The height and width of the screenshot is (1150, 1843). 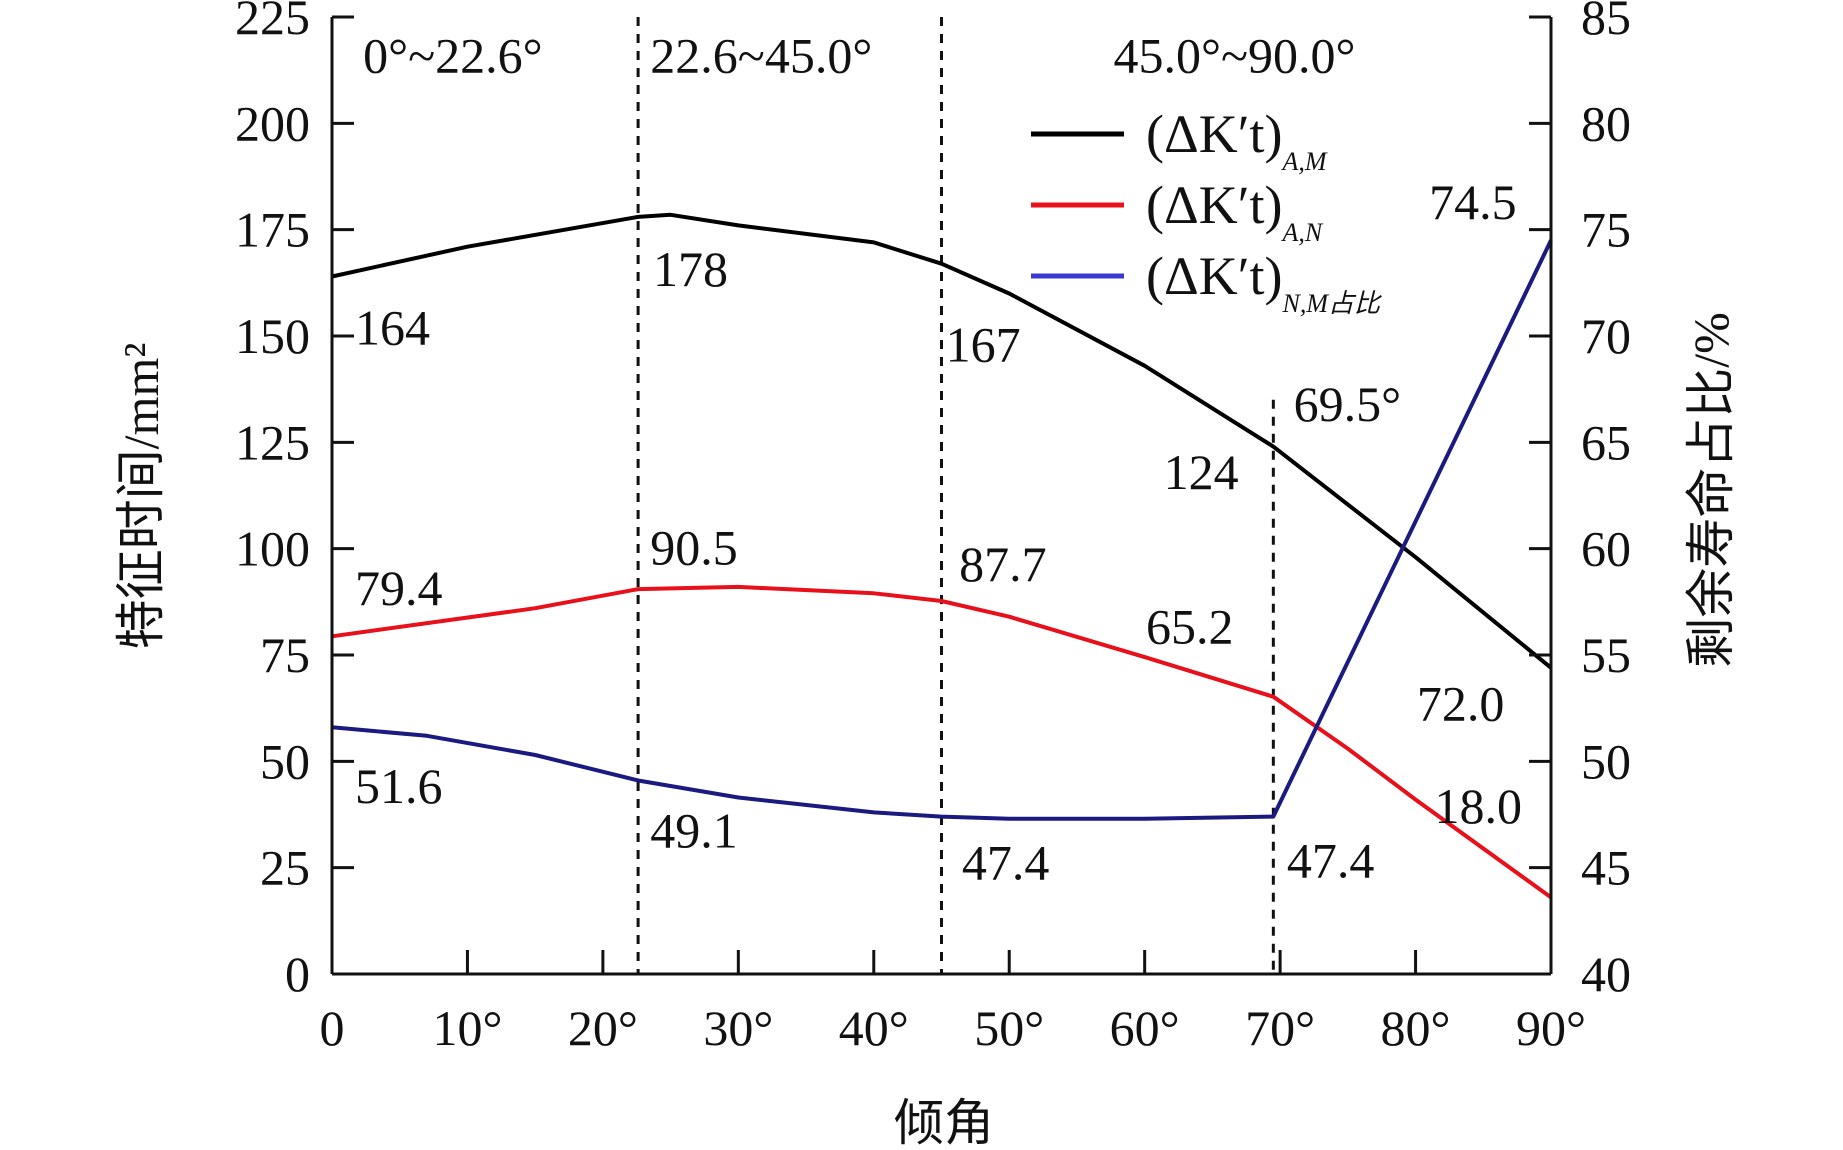 I want to click on y-left-tick-label: 0, so click(x=297, y=974).